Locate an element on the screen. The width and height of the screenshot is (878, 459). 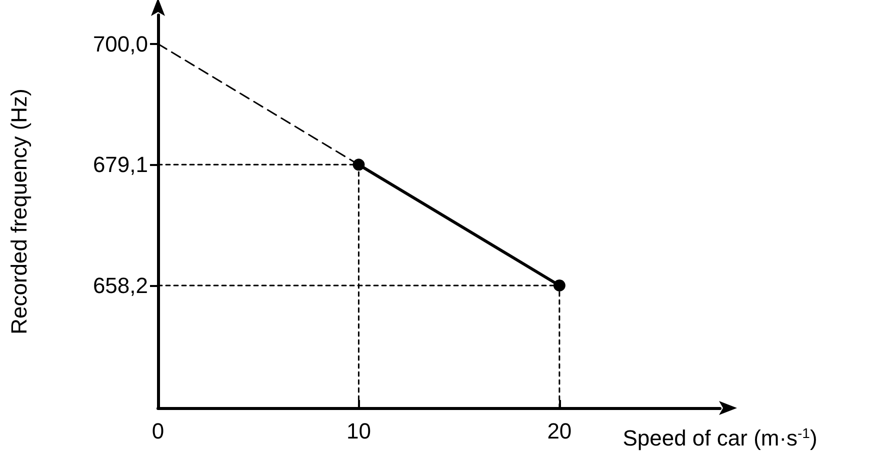
x-tick-label: 0 is located at coordinates (158, 431).